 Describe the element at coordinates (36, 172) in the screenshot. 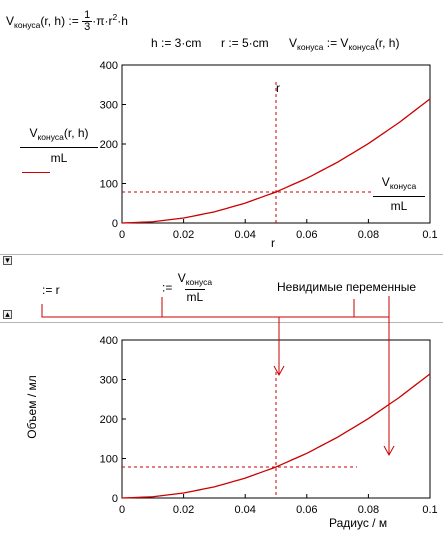

I see `plot1-legend-line` at that location.